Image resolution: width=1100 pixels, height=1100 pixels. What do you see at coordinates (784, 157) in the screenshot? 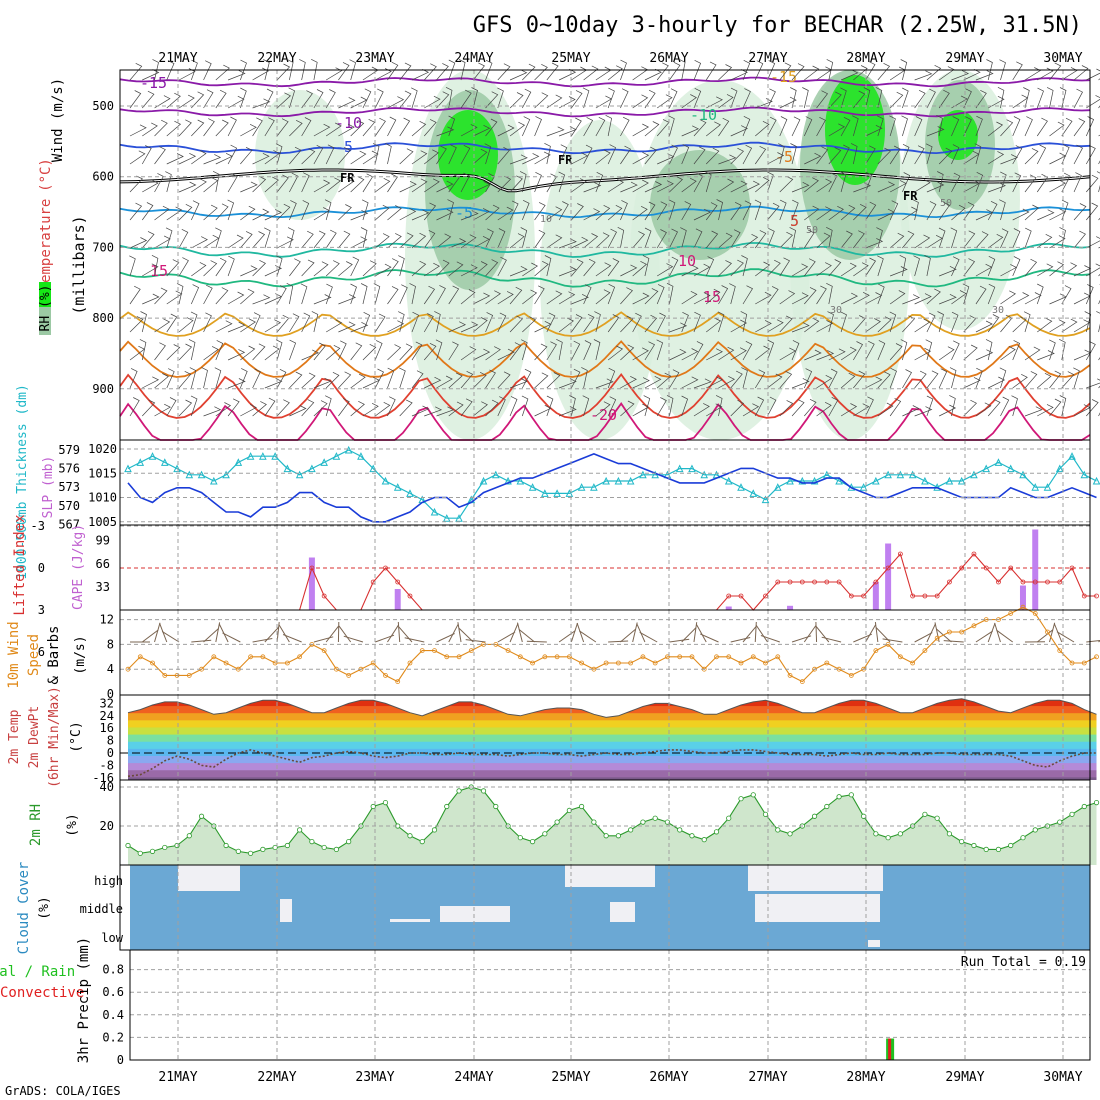
I see `temp-label-7: -5` at bounding box center [784, 157].